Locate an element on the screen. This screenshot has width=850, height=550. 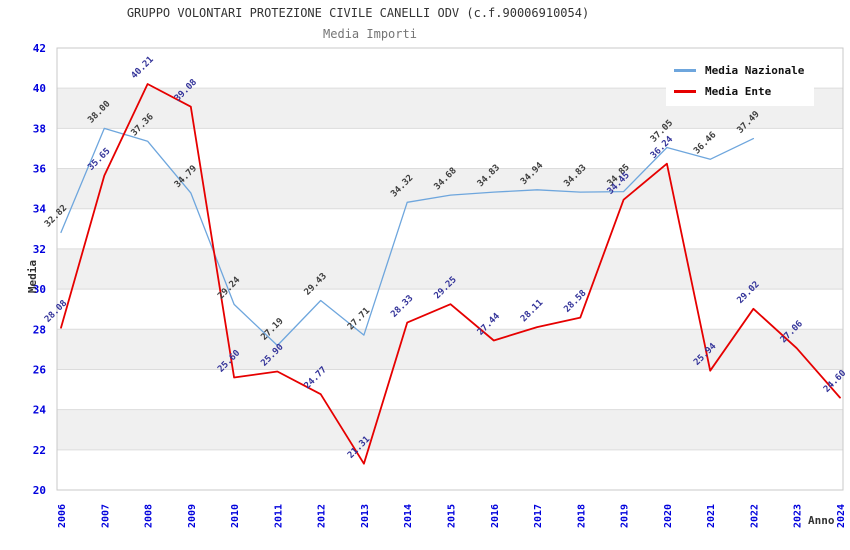
x-tick-label: 2015 is located at coordinates (452, 516).